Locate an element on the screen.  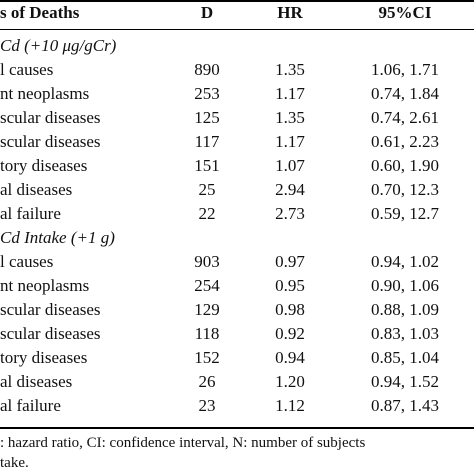
table-cell: 0.87, 1.43 is located at coordinates (405, 405).